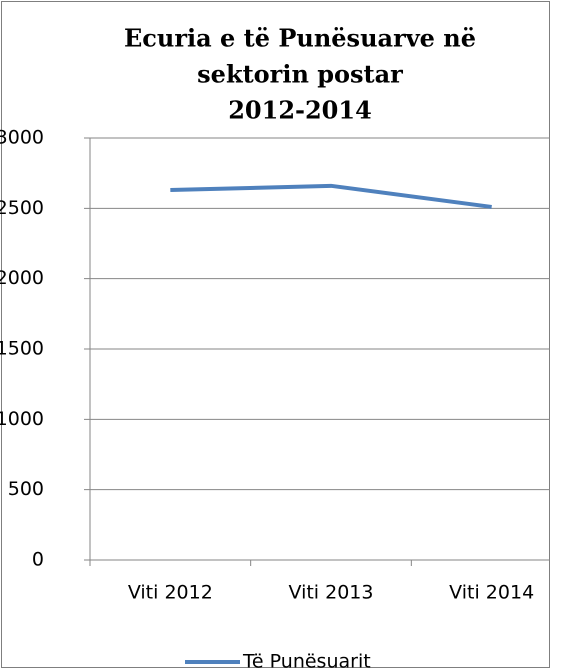 This screenshot has height=669, width=566. I want to click on x-tick-label: Viti 2012, so click(170, 593).